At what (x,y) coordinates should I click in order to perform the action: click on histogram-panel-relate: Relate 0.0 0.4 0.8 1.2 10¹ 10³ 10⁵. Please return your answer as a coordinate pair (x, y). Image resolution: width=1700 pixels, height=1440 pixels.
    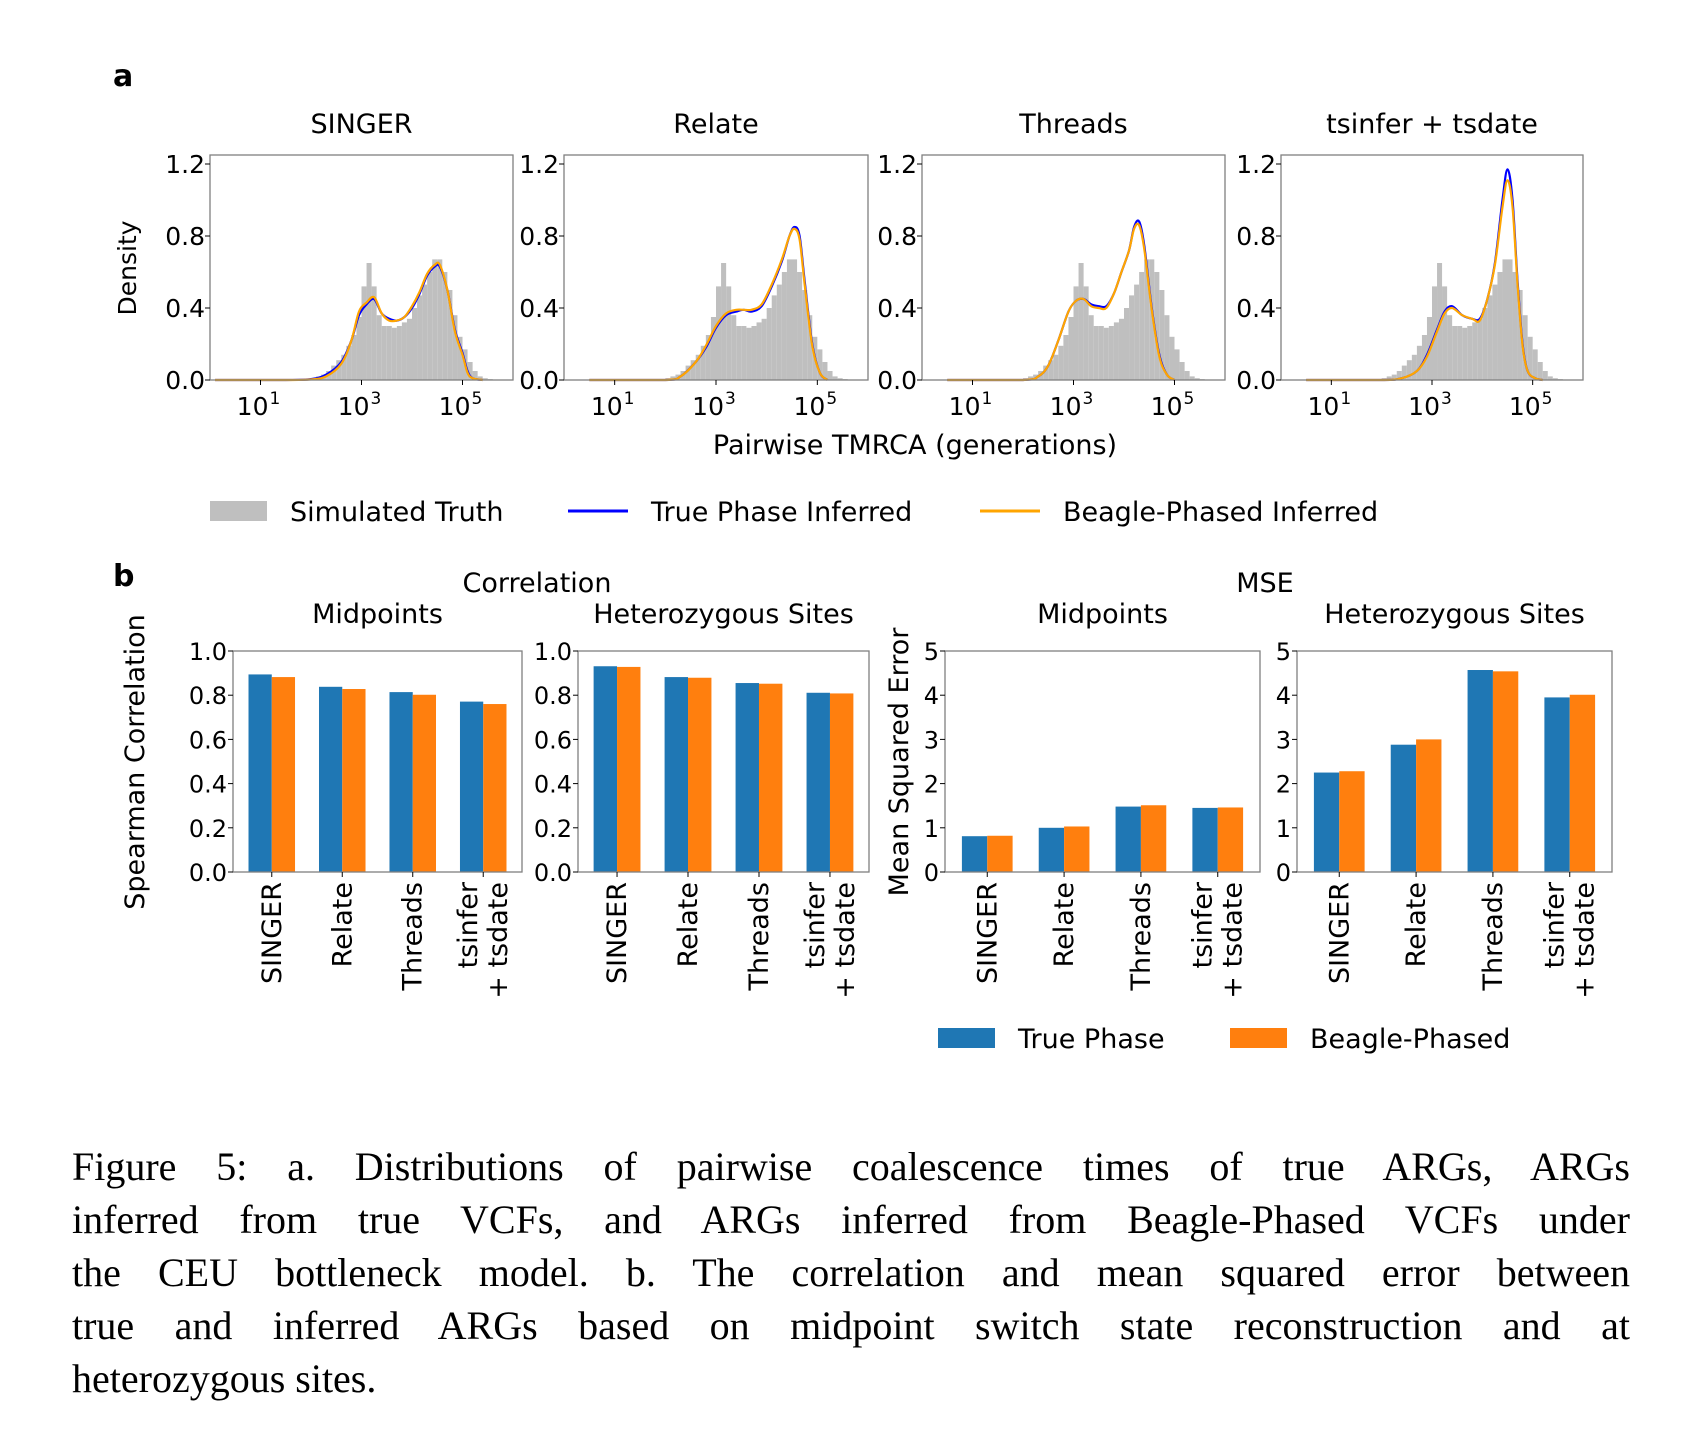
    Looking at the image, I should click on (694, 265).